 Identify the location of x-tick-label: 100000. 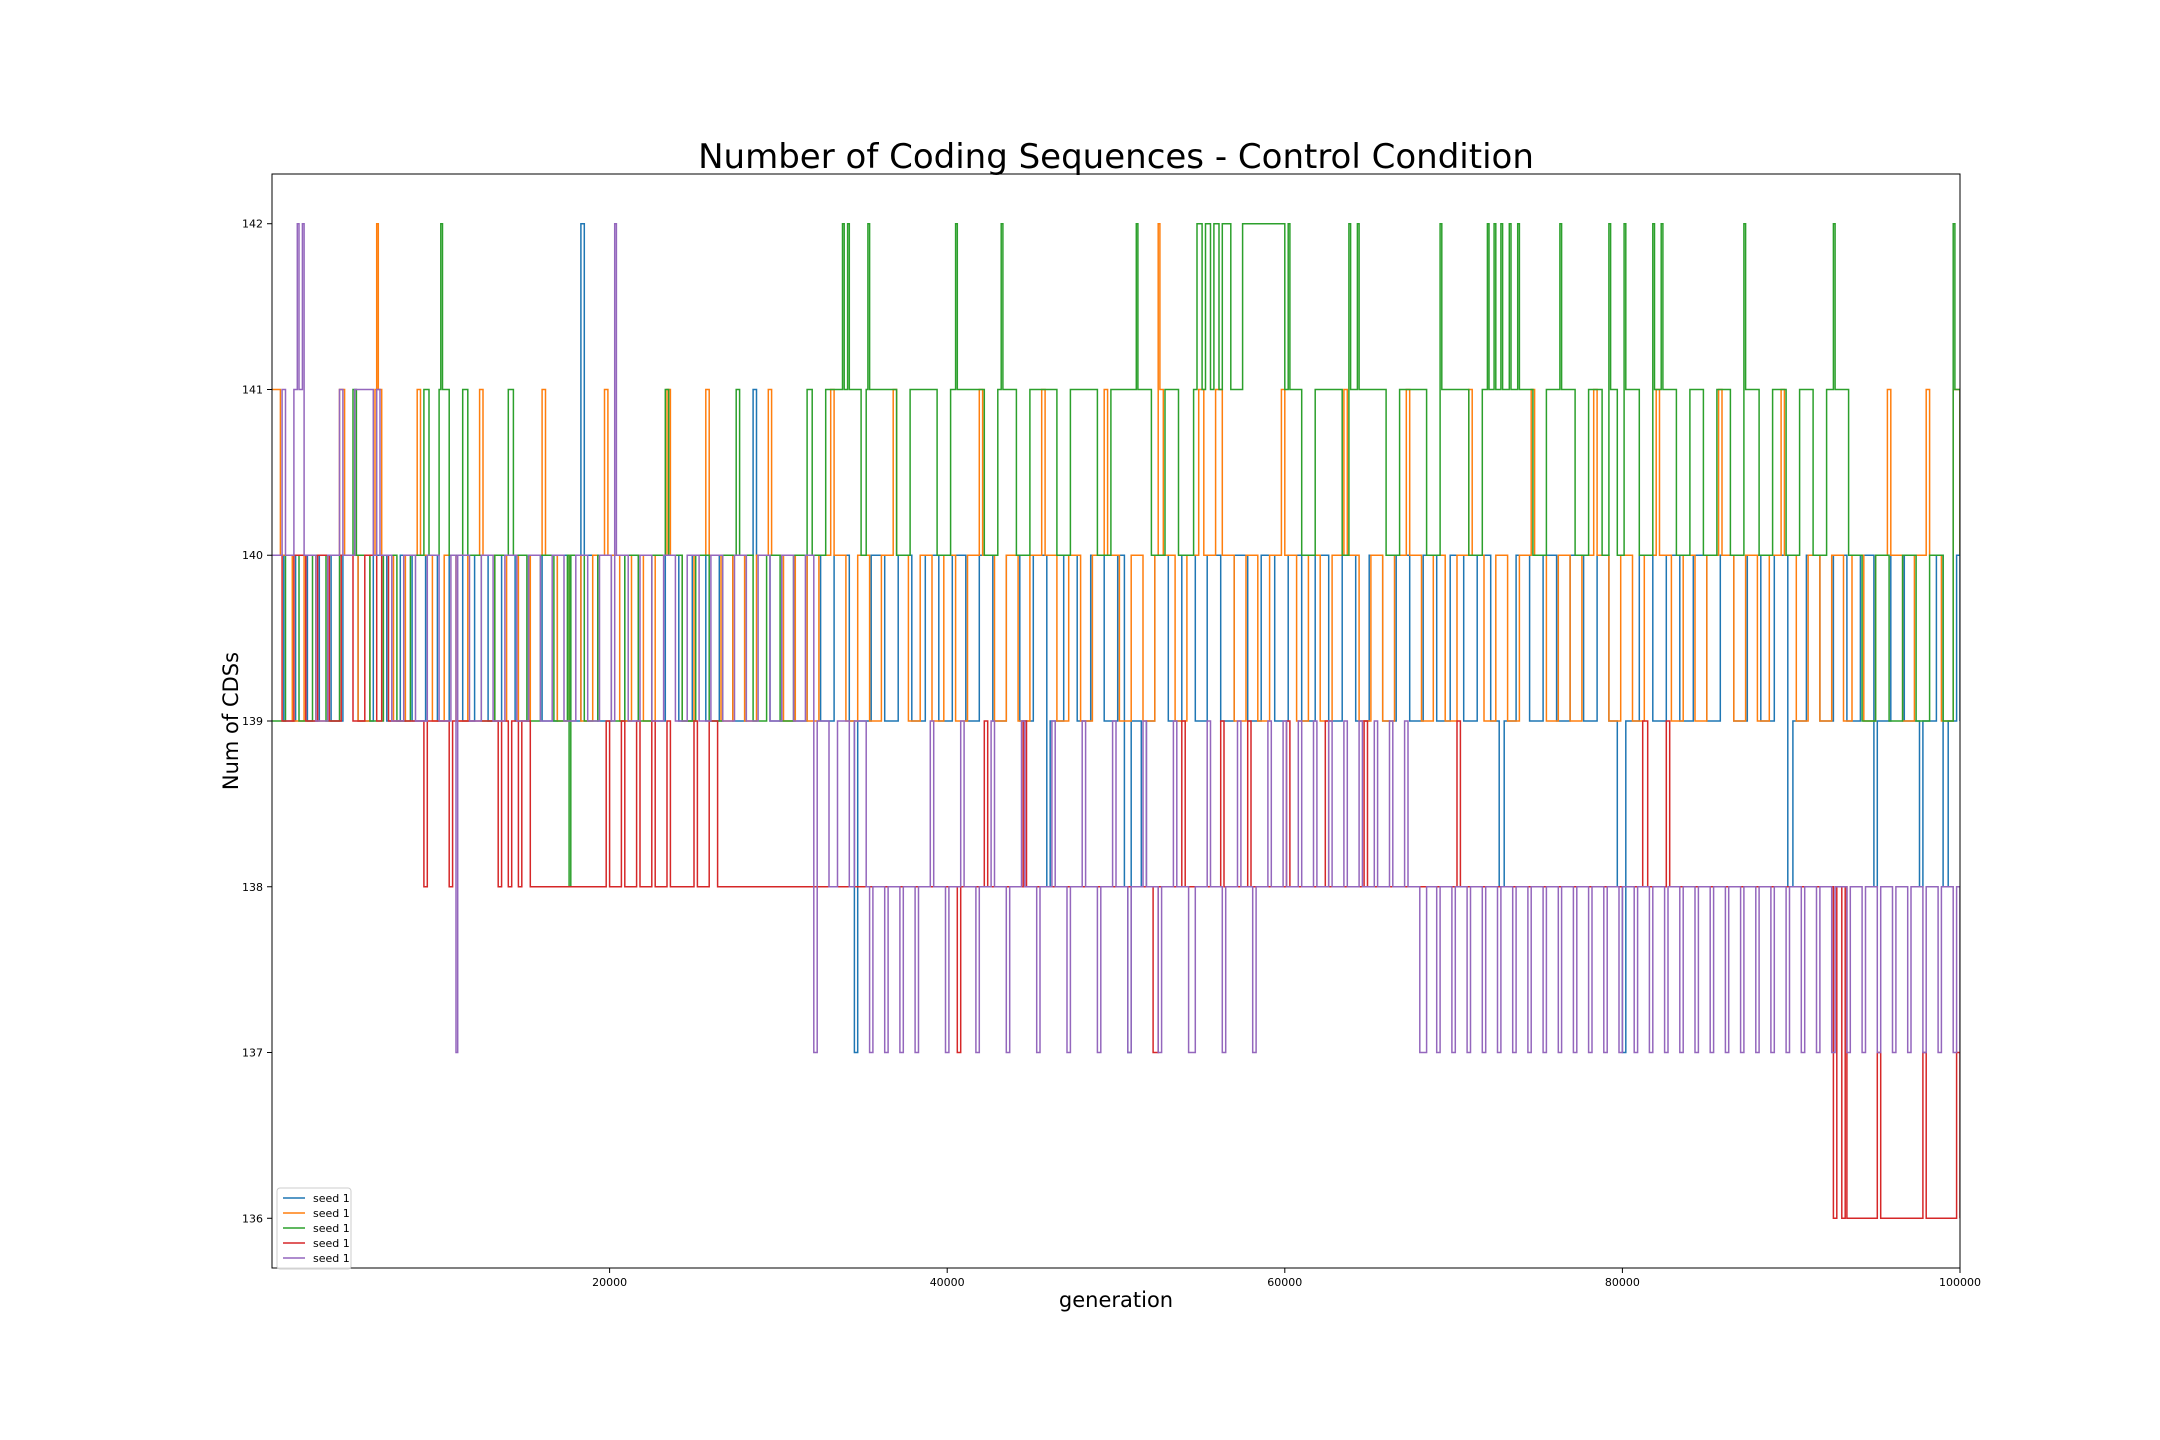
(1960, 1282).